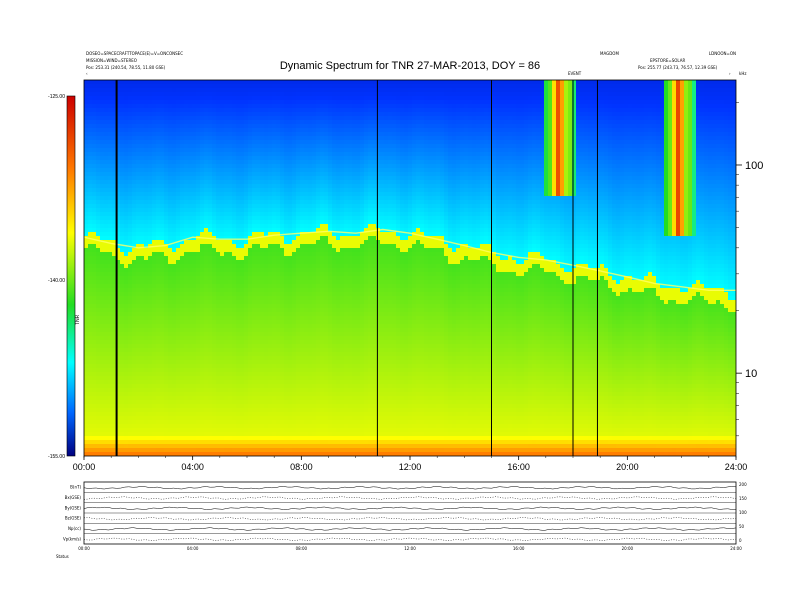  I want to click on top-left-tag: ‹, so click(87, 73).